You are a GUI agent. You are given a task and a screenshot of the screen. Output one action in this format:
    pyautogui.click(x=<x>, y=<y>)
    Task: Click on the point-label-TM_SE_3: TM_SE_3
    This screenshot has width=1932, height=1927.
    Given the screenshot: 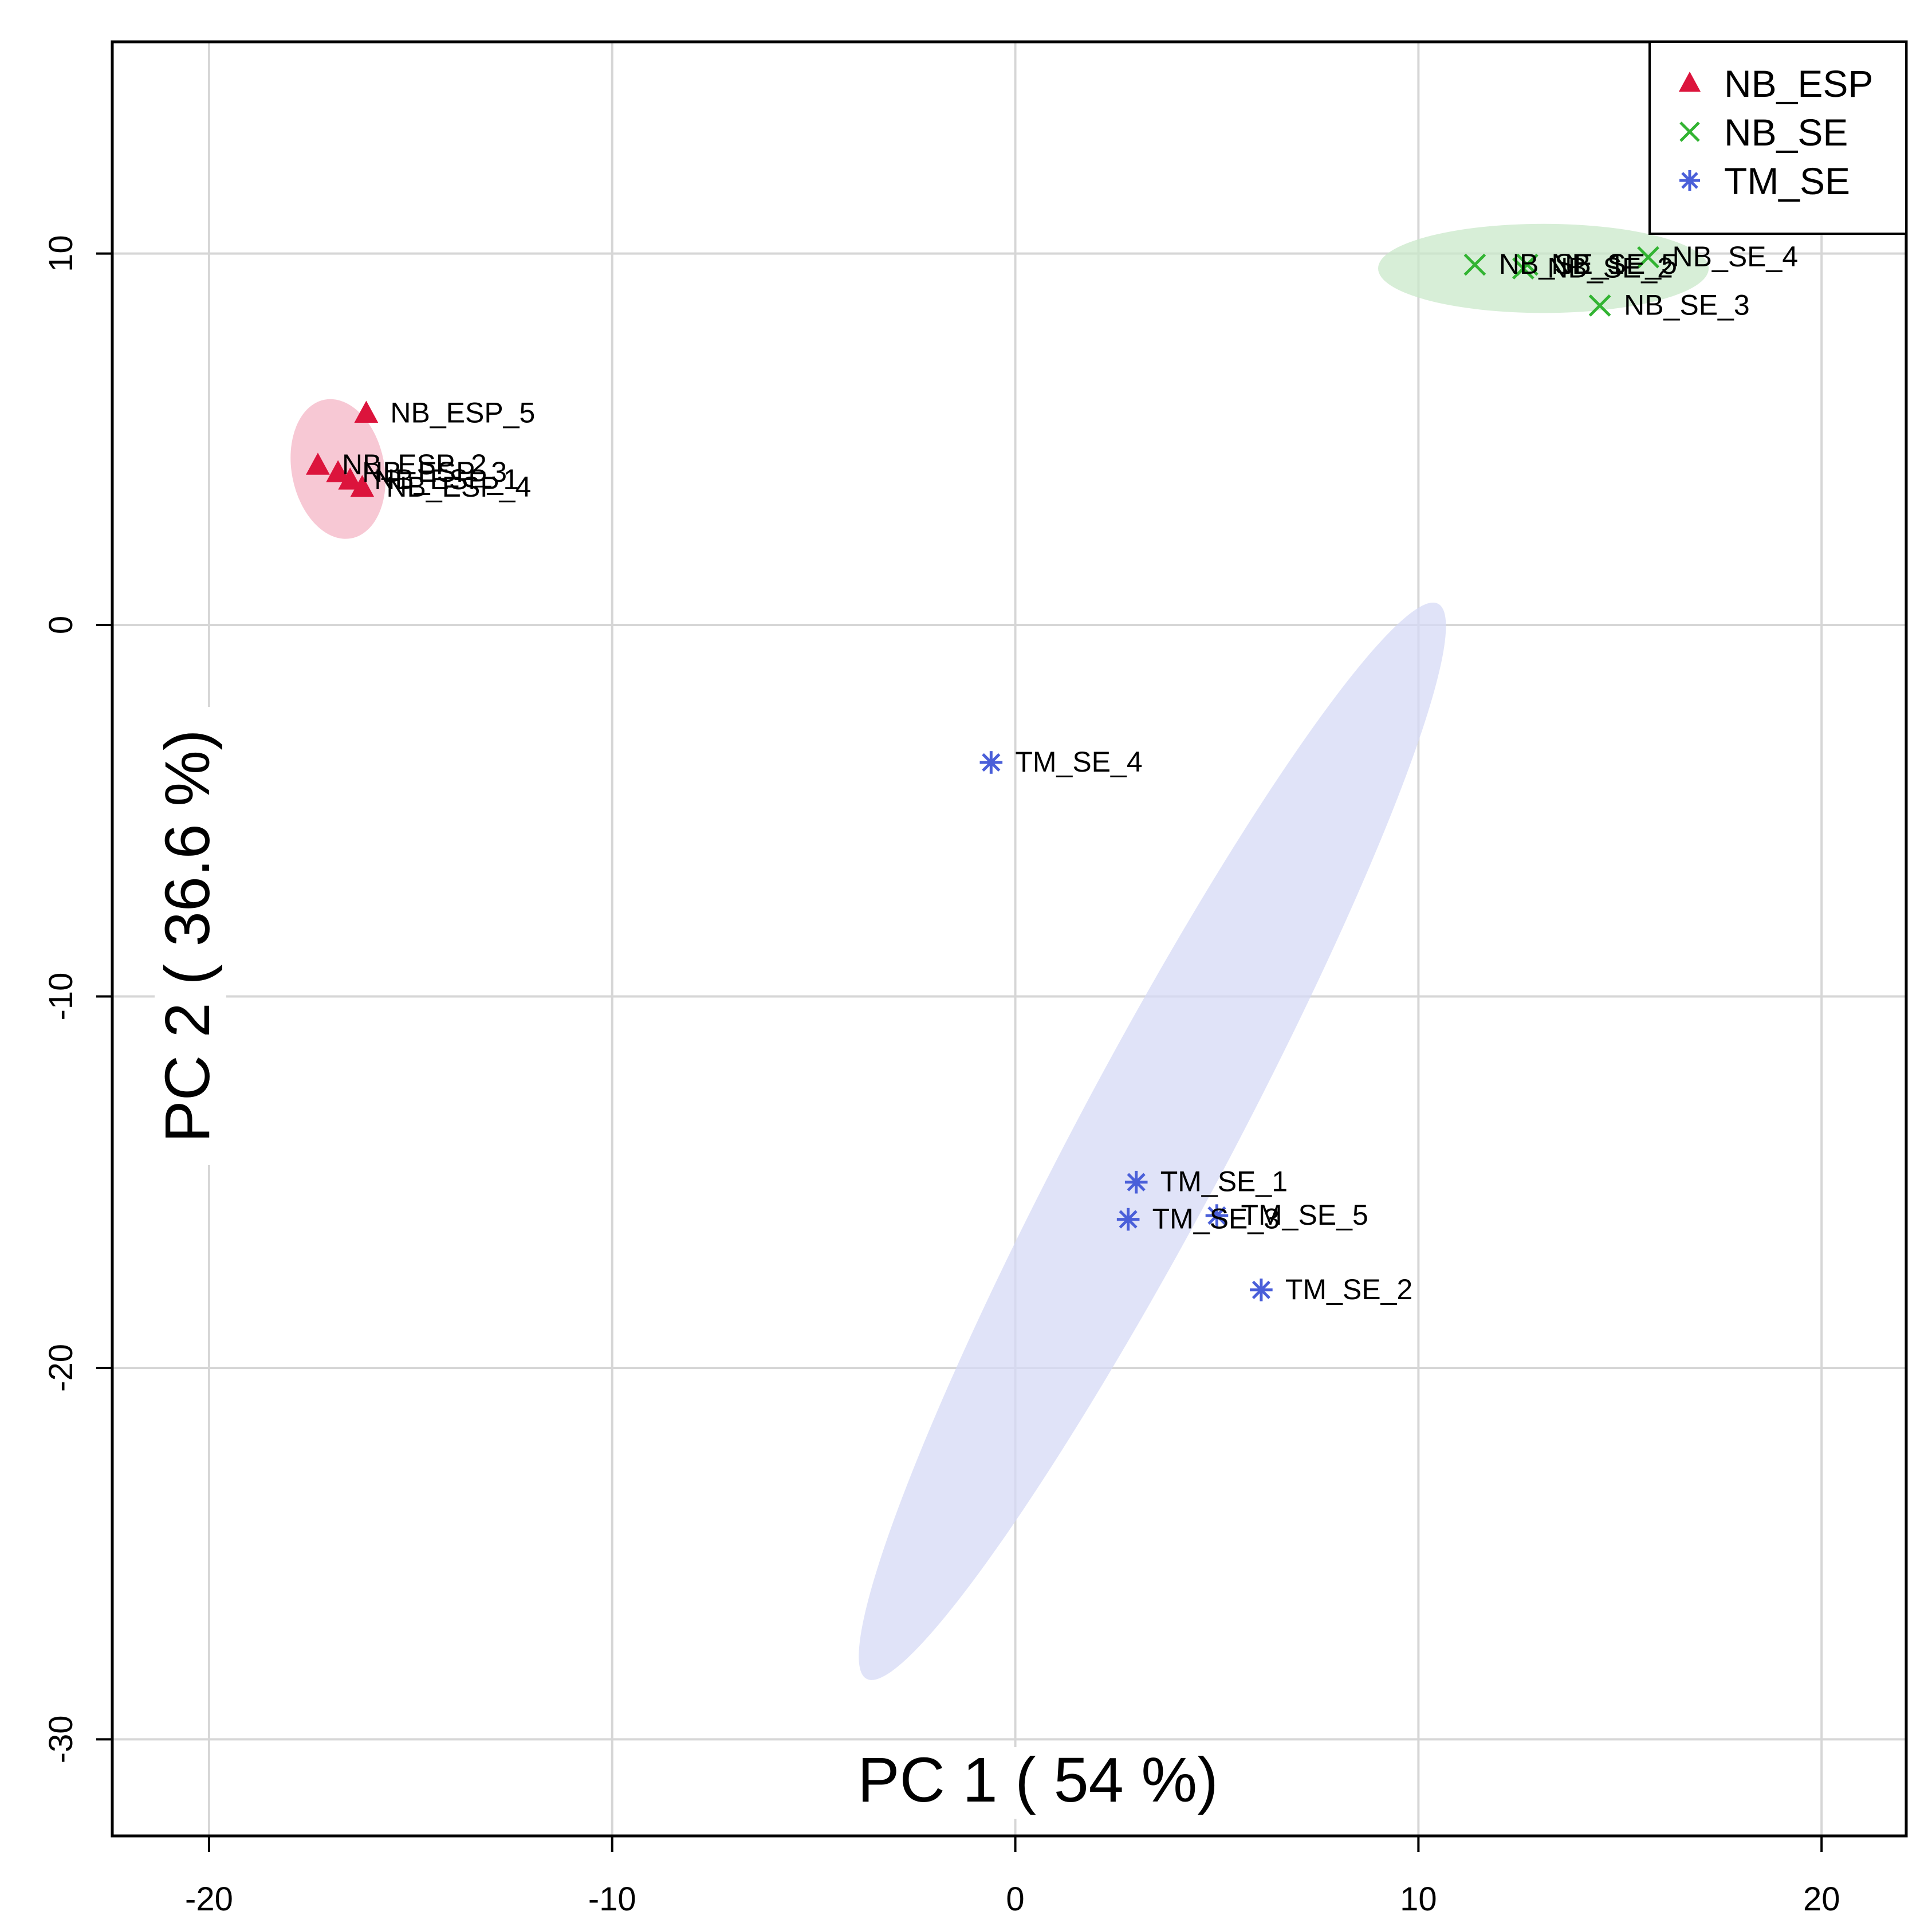 What is the action you would take?
    pyautogui.click(x=1216, y=1219)
    